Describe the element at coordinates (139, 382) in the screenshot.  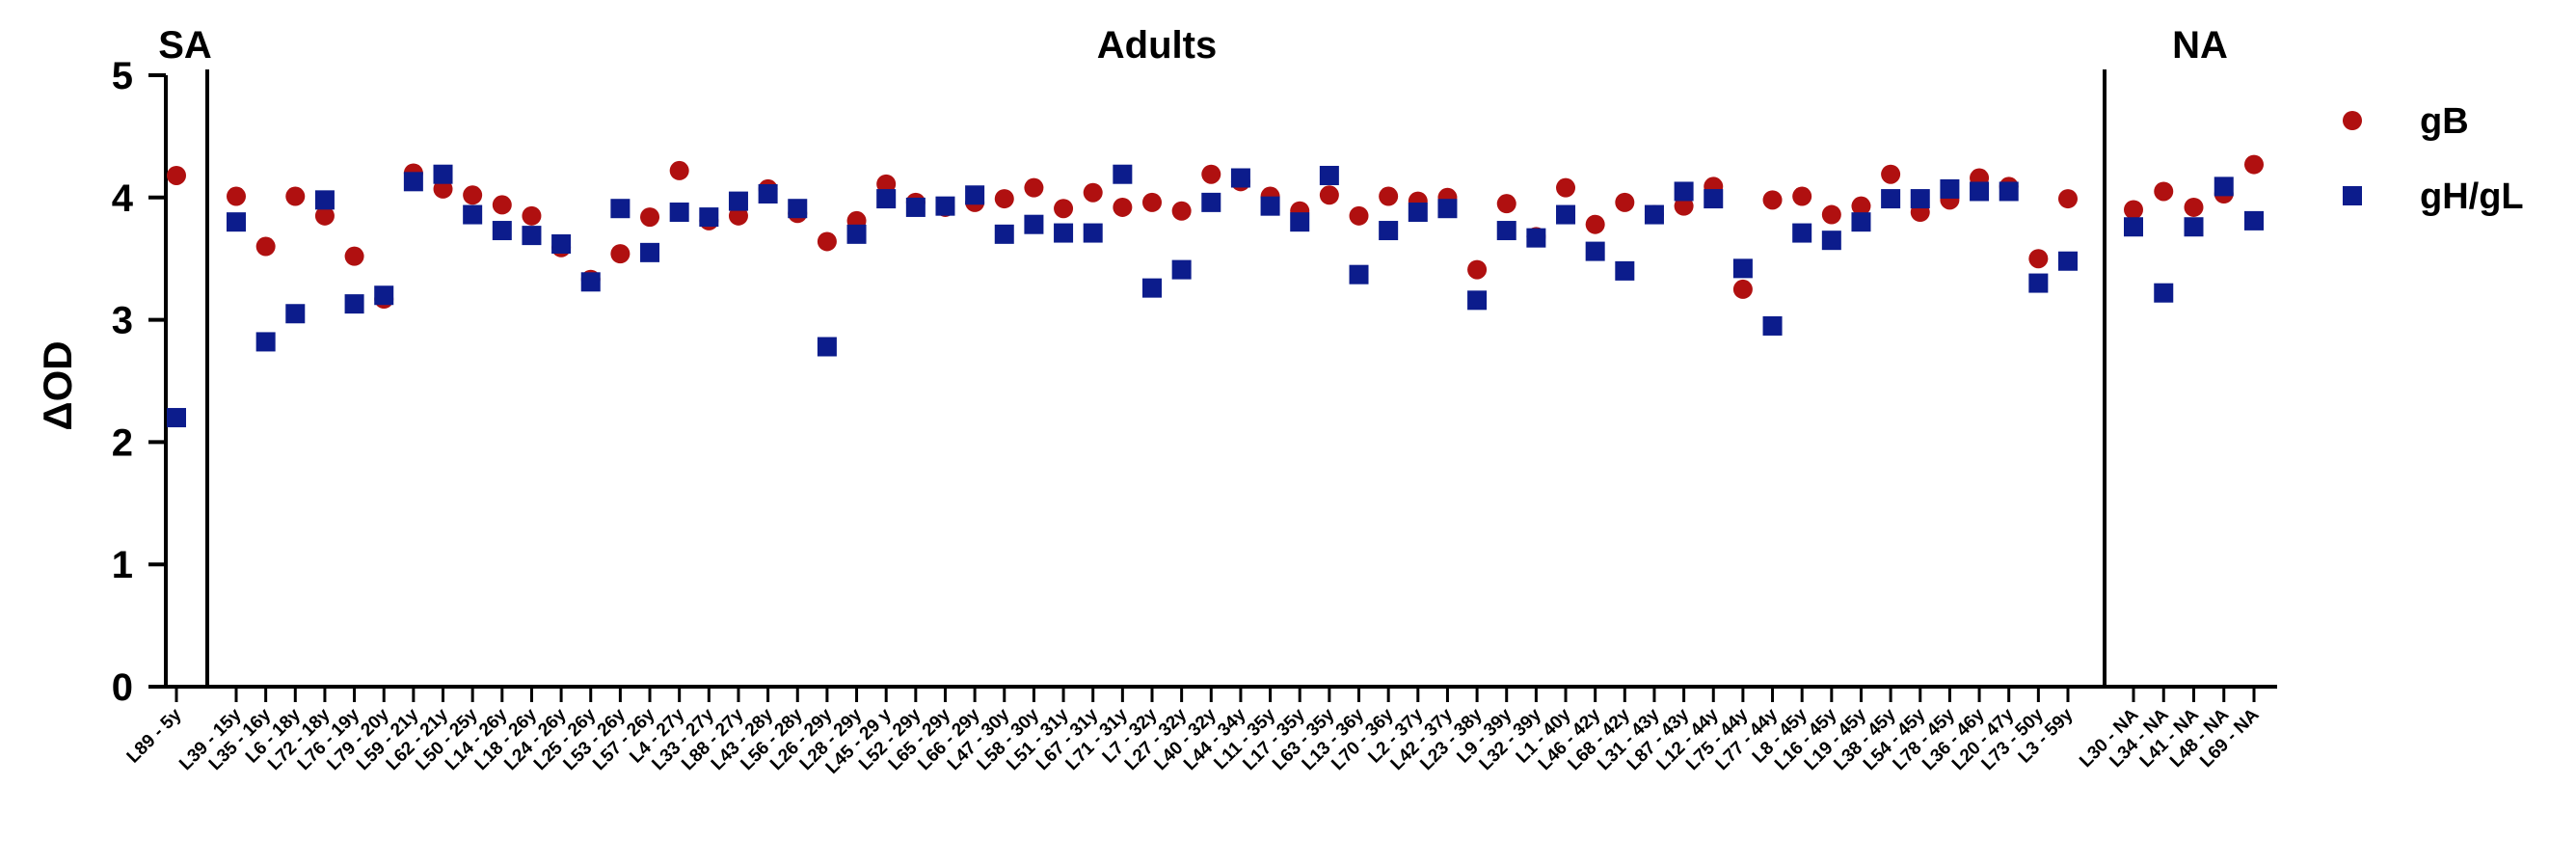
I see `y-ticks: 0 1 2 3 4 5` at that location.